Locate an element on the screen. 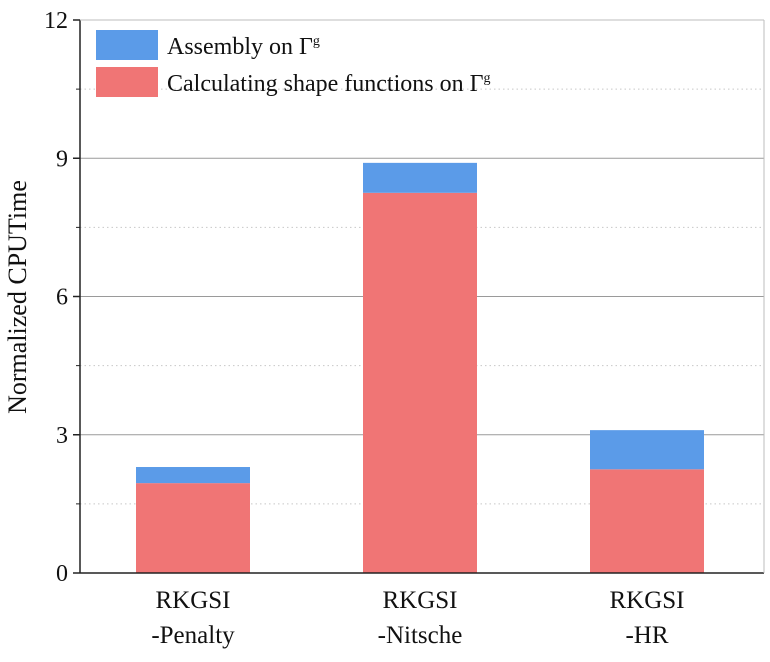  y-tick-label: 9 is located at coordinates (62, 159).